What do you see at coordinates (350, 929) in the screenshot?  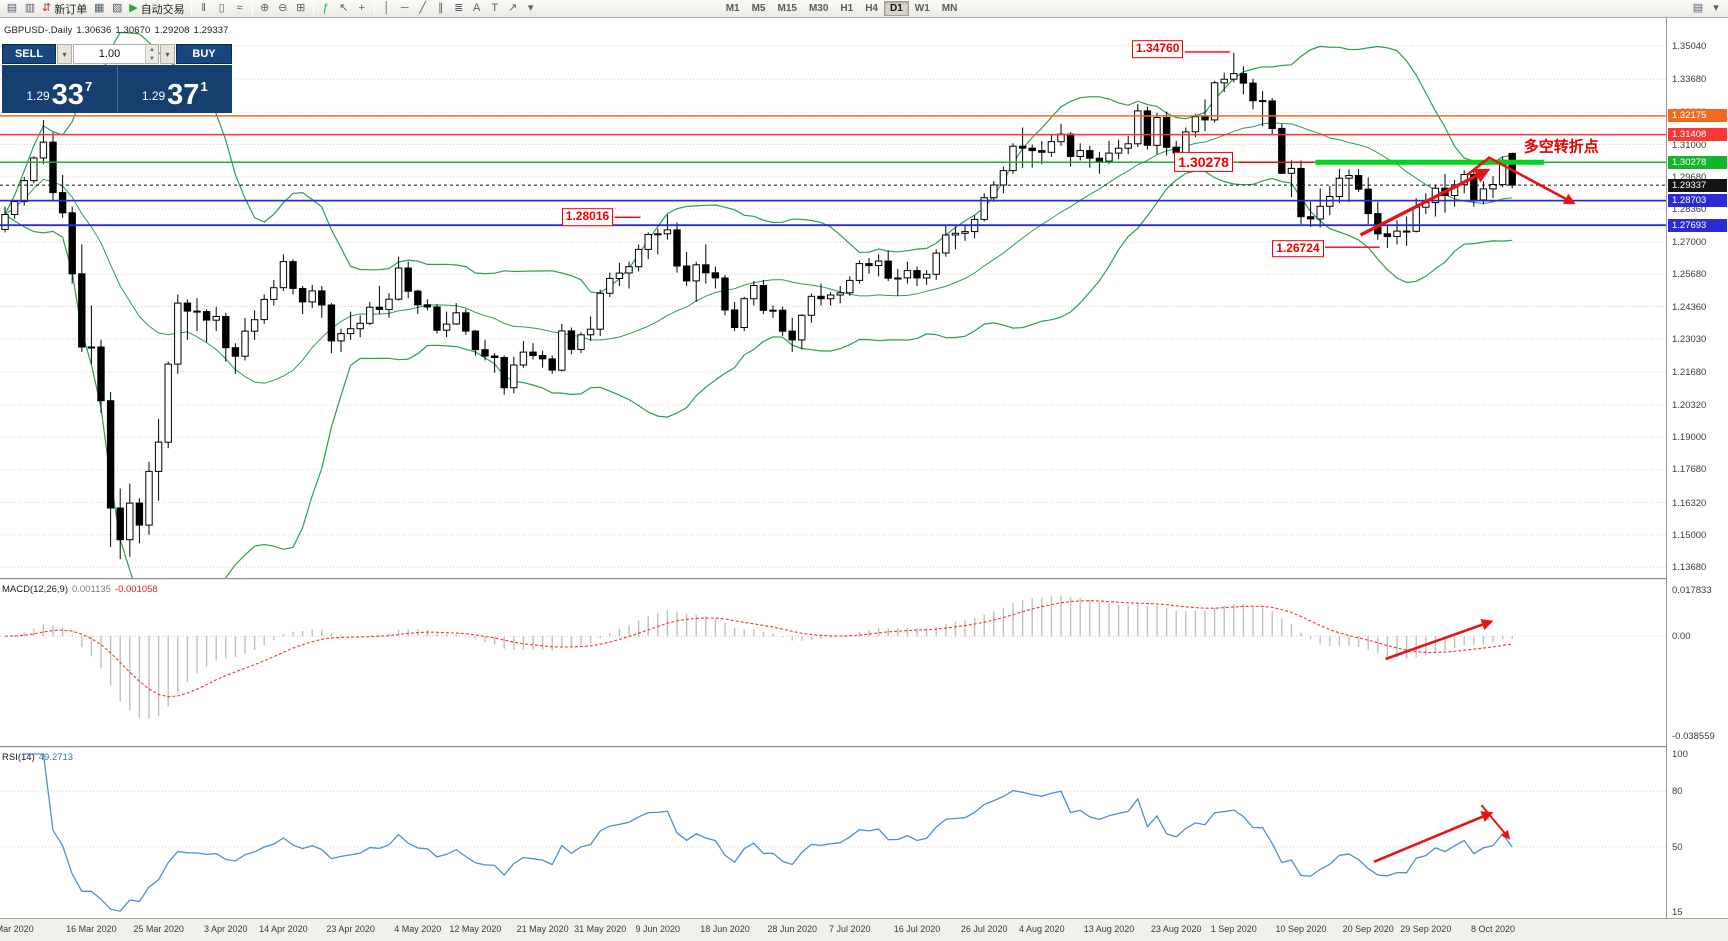 I see `date-label: 23 Apr 2020` at bounding box center [350, 929].